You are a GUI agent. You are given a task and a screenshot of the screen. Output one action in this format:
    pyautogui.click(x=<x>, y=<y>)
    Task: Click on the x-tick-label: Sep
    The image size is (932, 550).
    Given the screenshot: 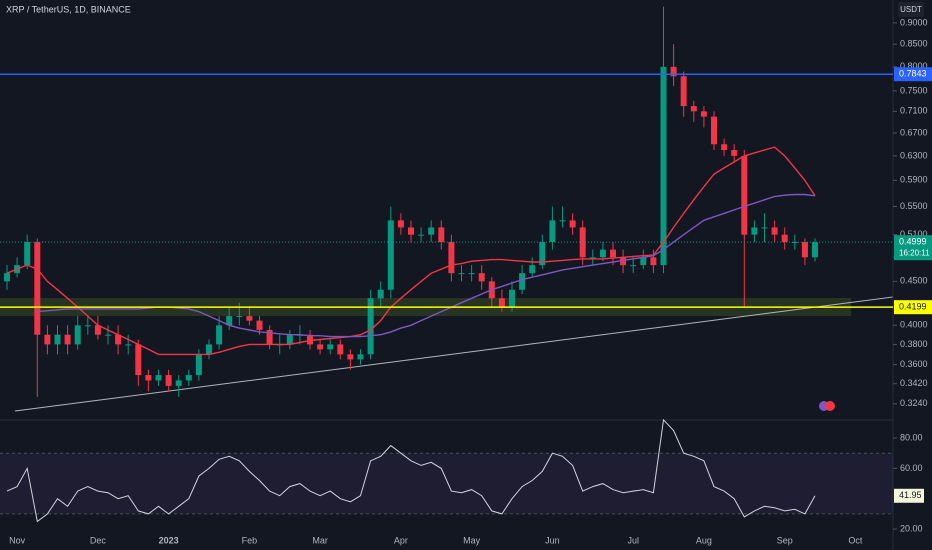 What is the action you would take?
    pyautogui.click(x=785, y=540)
    